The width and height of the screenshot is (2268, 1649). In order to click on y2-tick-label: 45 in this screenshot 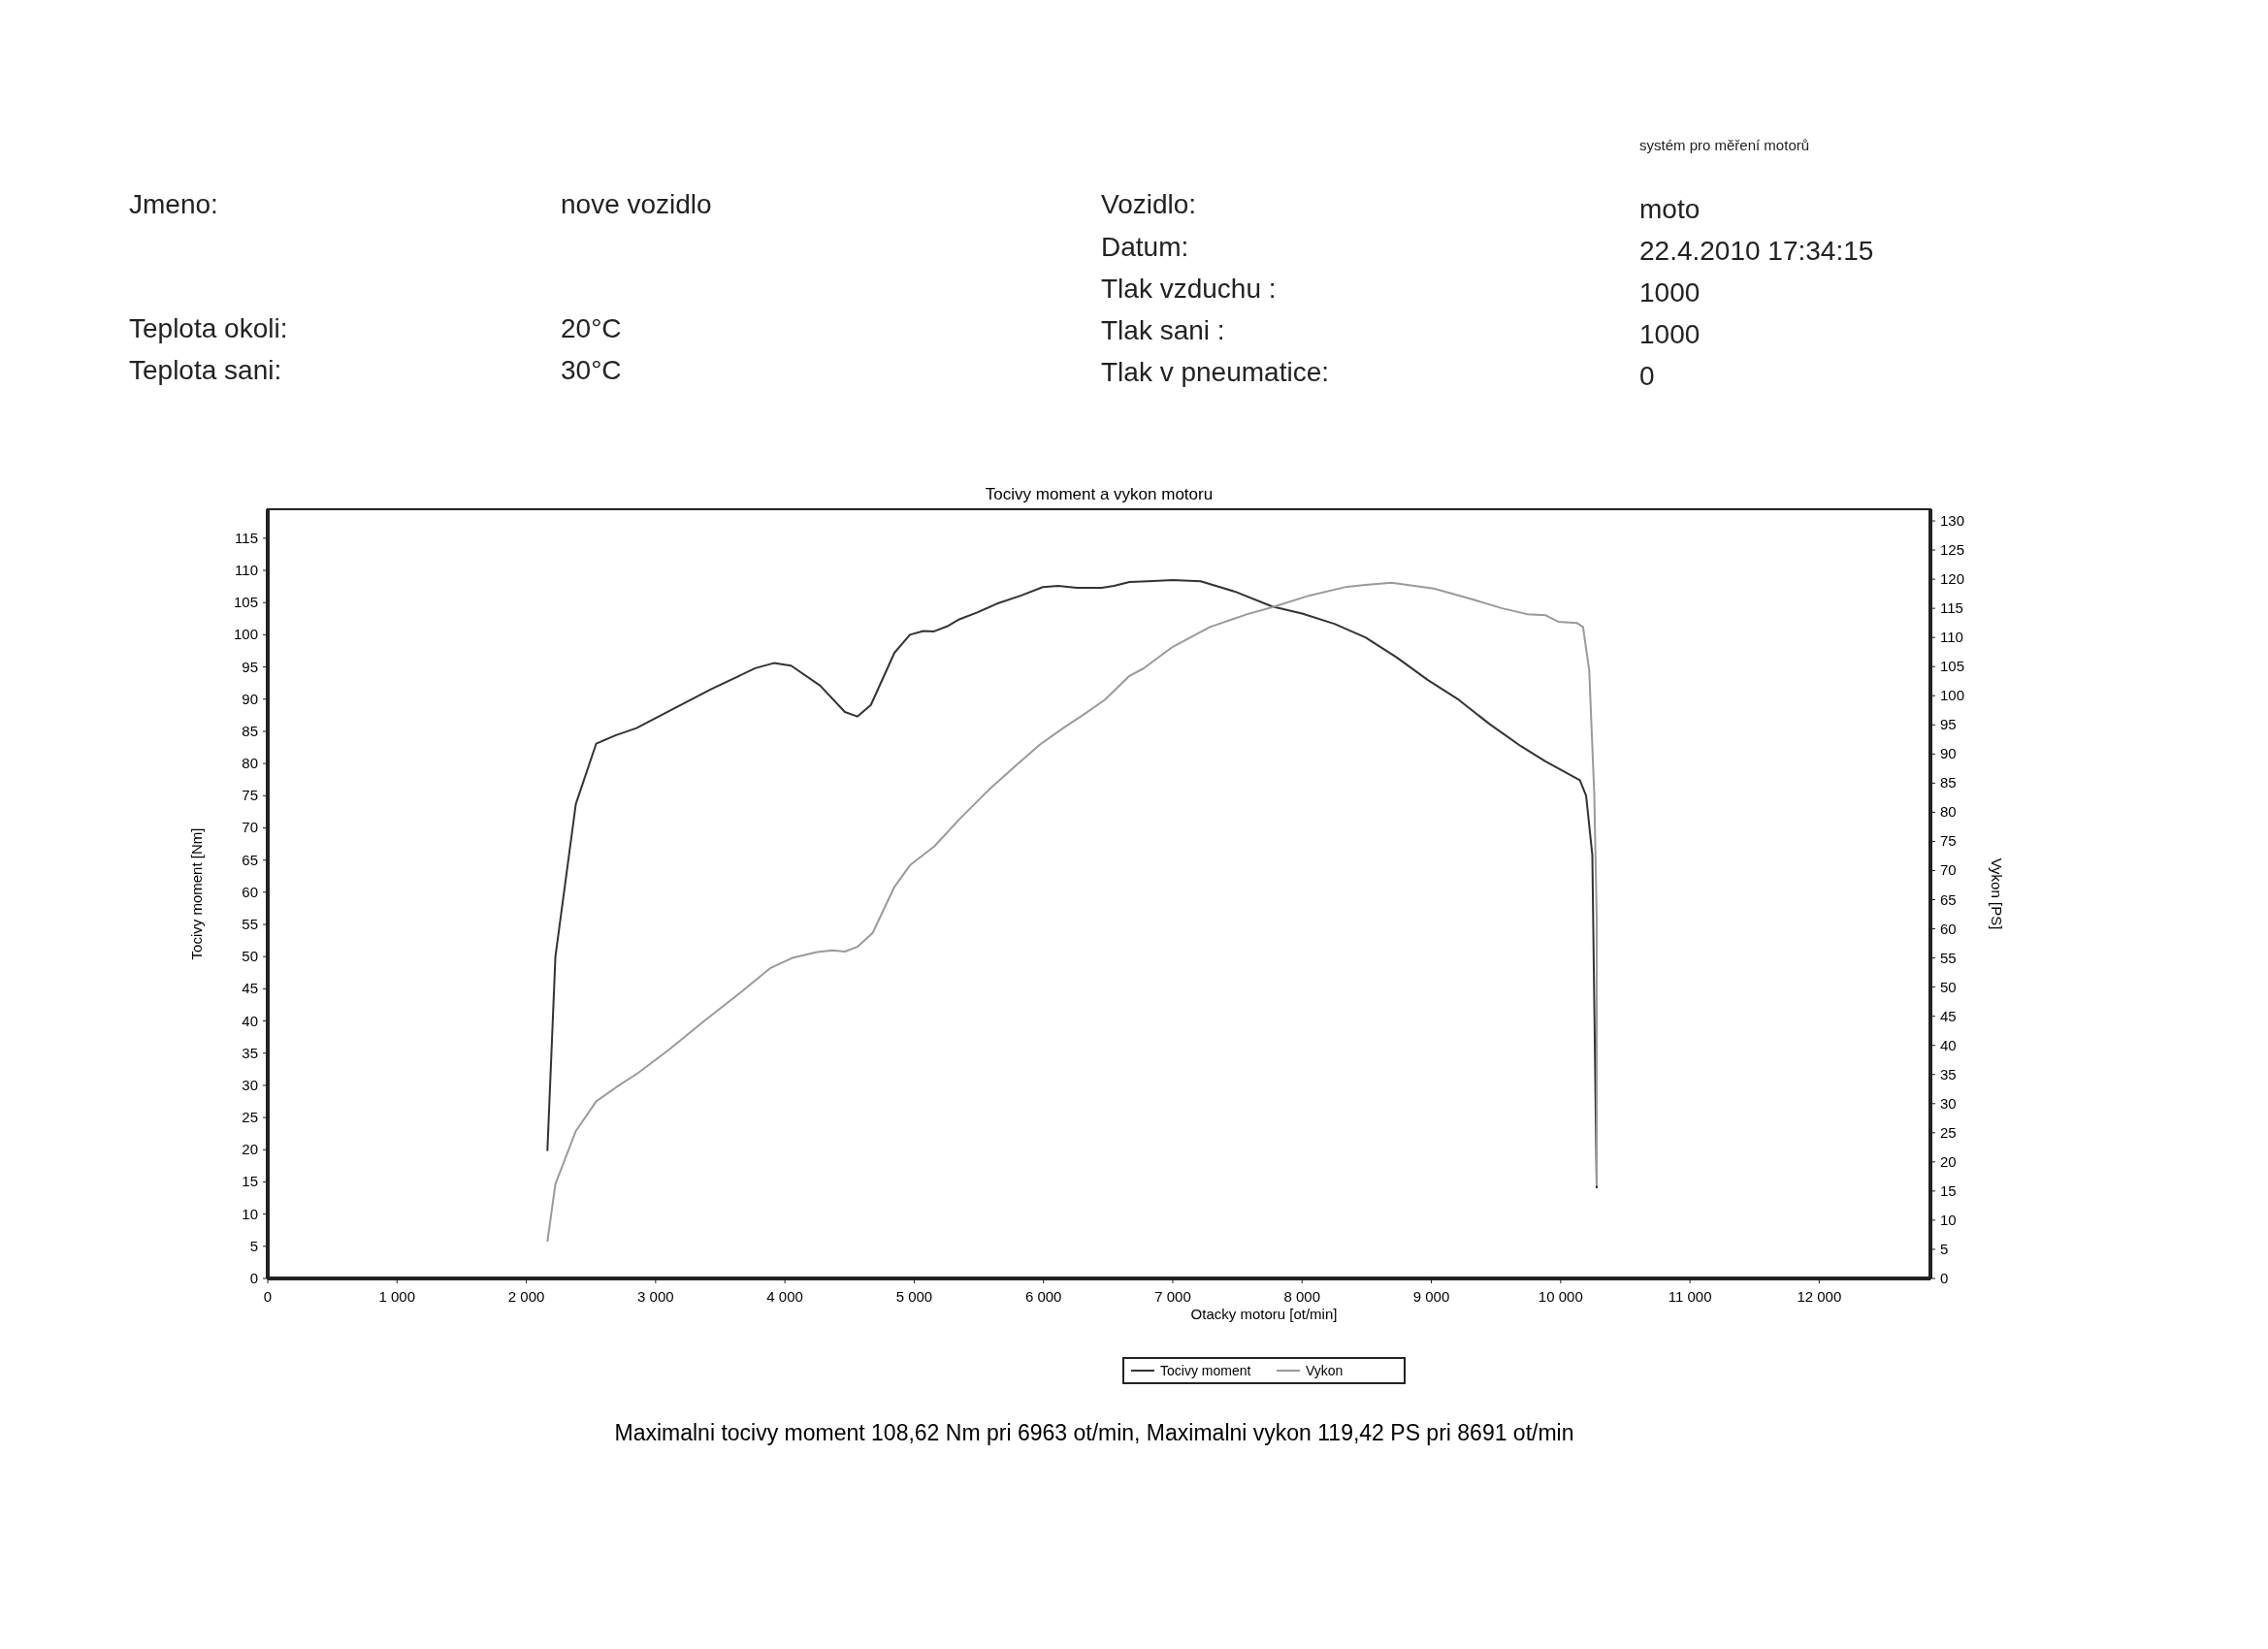, I will do `click(1948, 1015)`.